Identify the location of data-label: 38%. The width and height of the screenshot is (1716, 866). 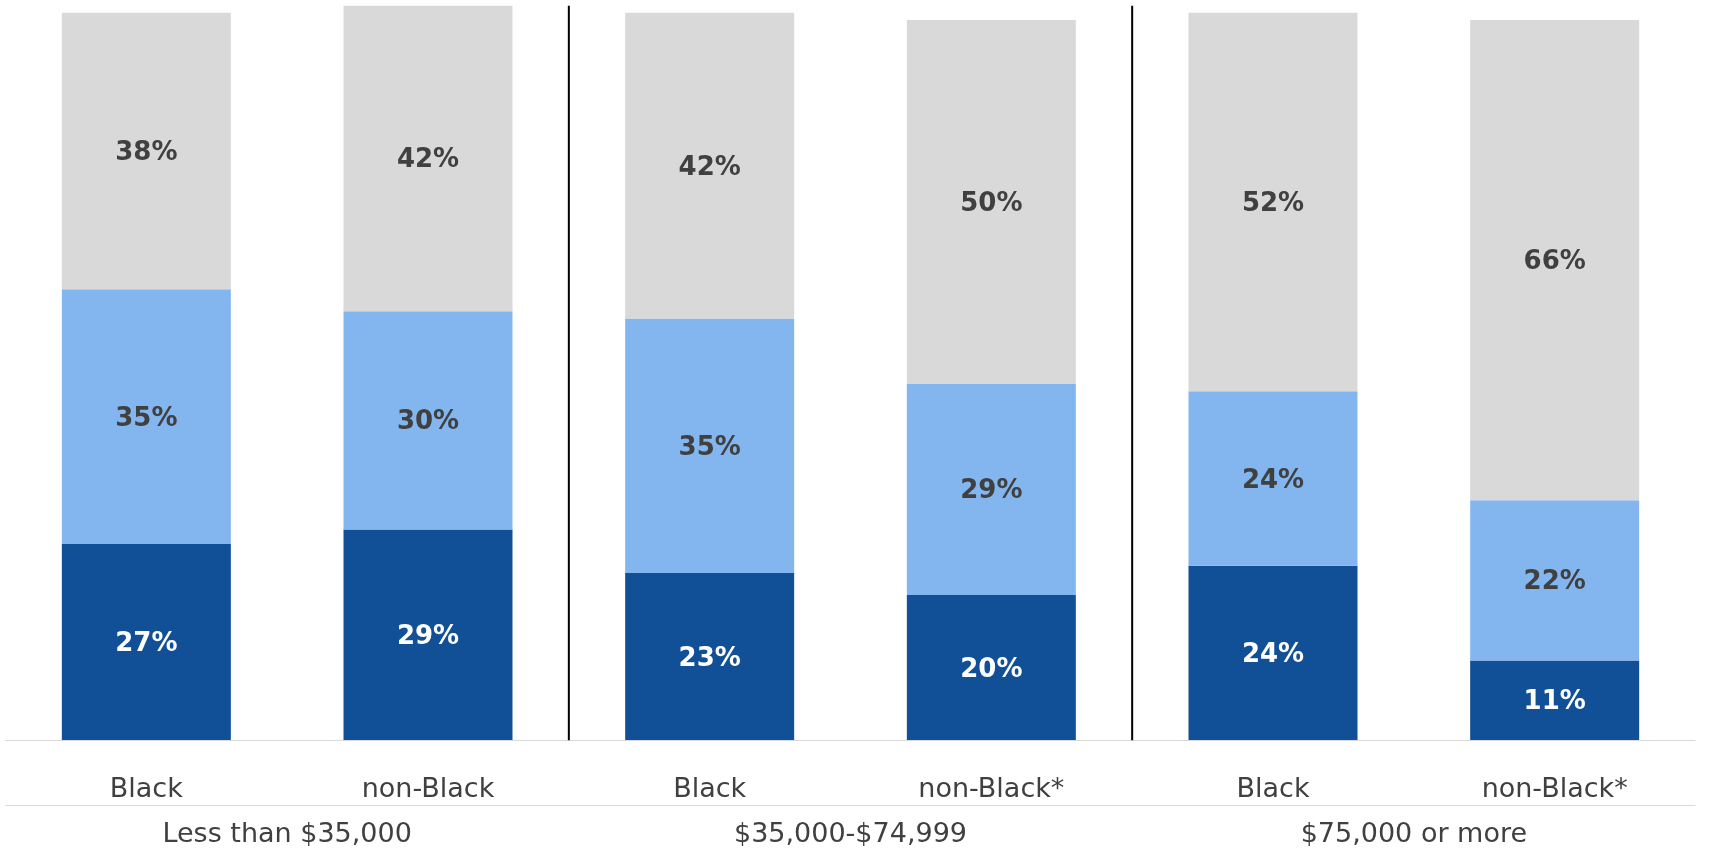
(146, 151).